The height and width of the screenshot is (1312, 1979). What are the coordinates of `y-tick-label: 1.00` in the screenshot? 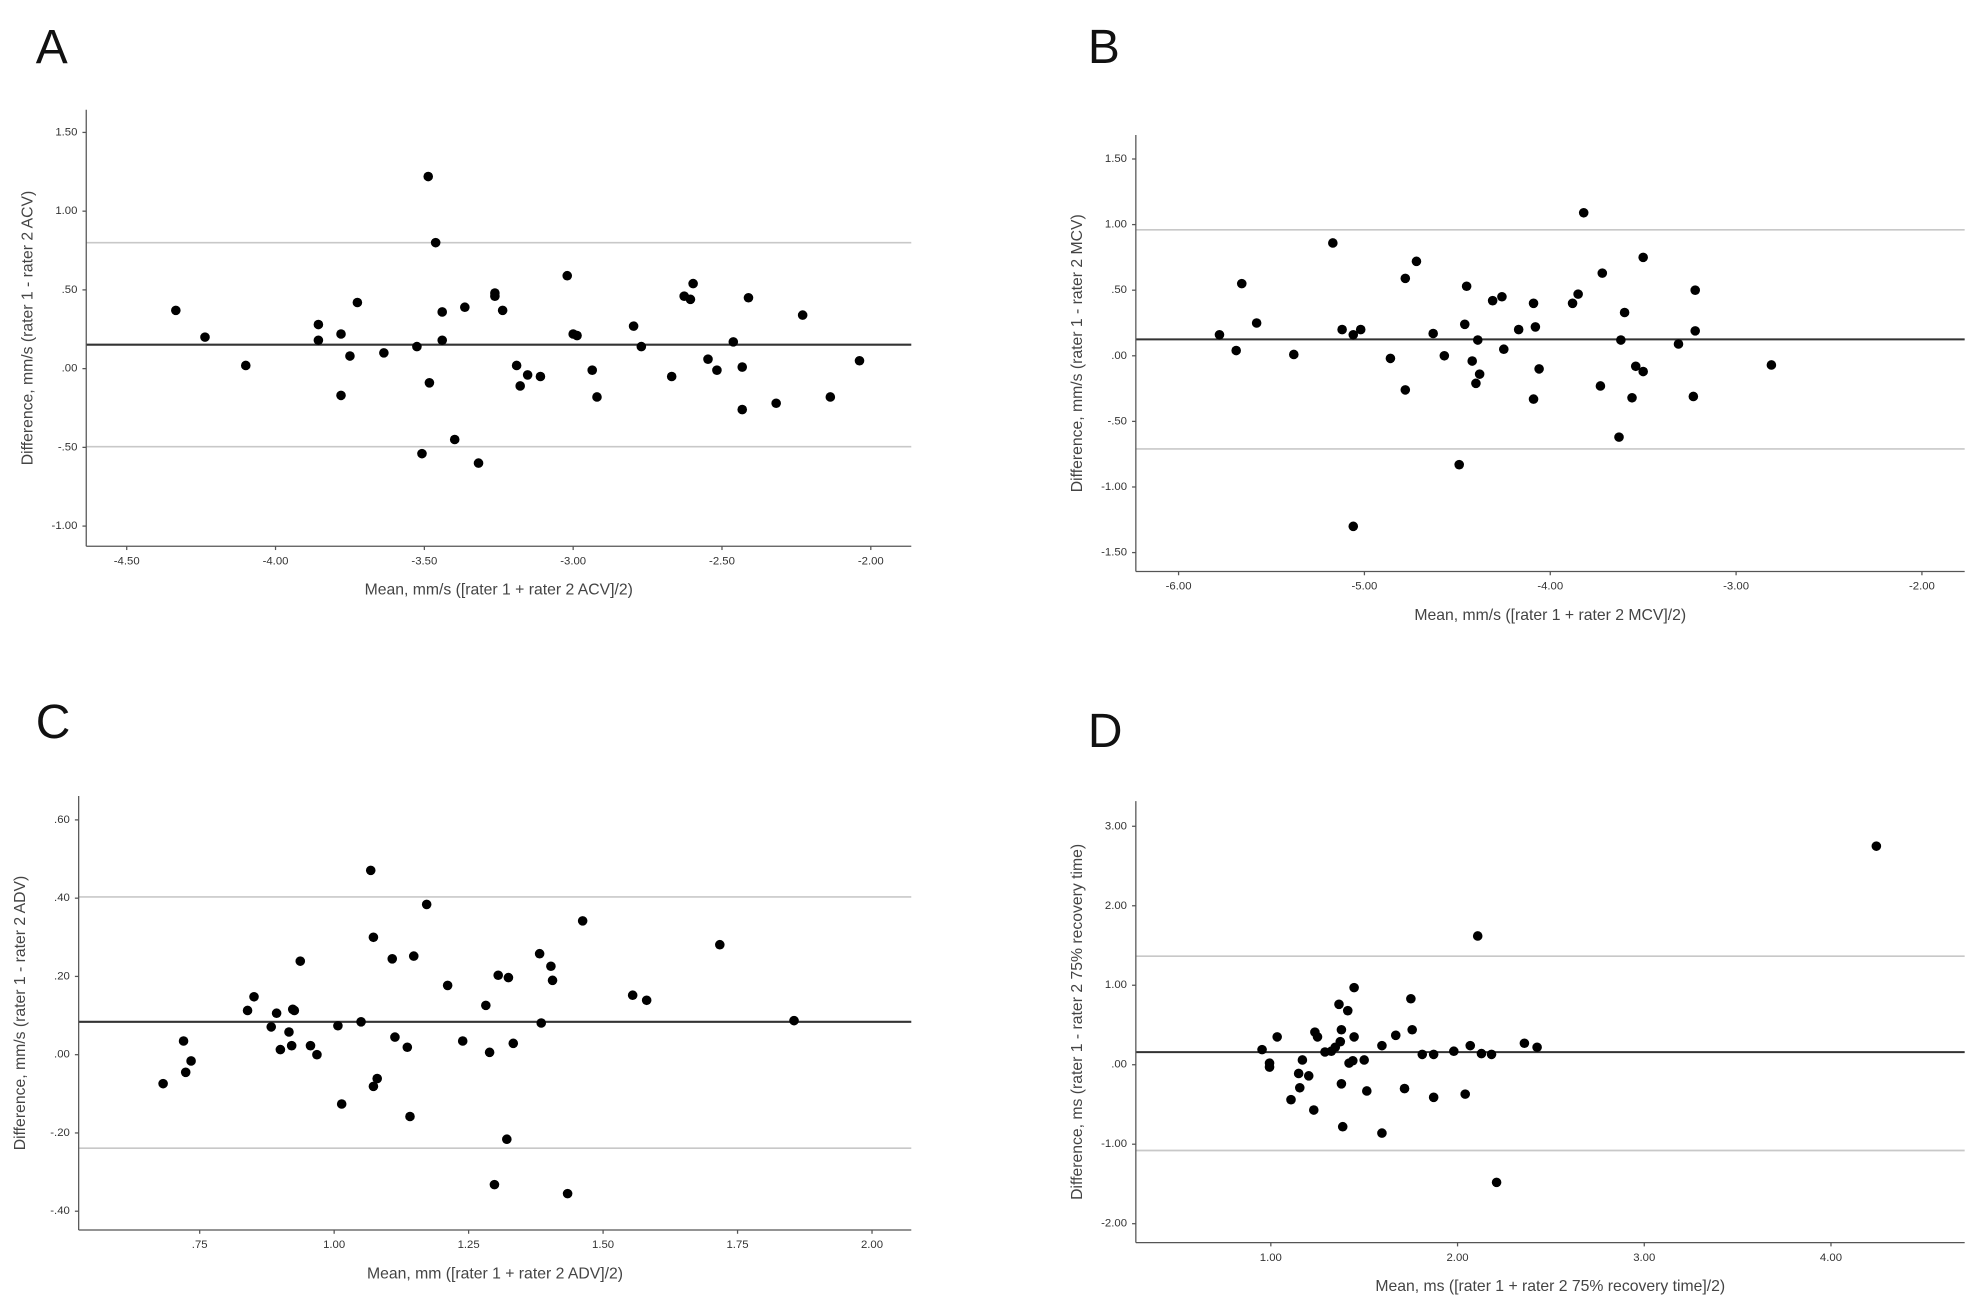 It's located at (1116, 985).